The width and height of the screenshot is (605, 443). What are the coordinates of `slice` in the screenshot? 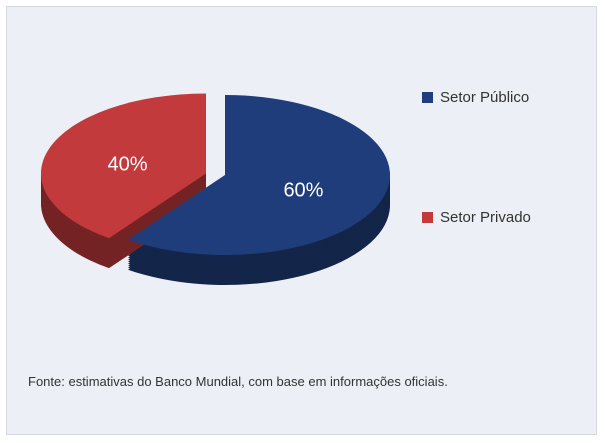 It's located at (123, 166).